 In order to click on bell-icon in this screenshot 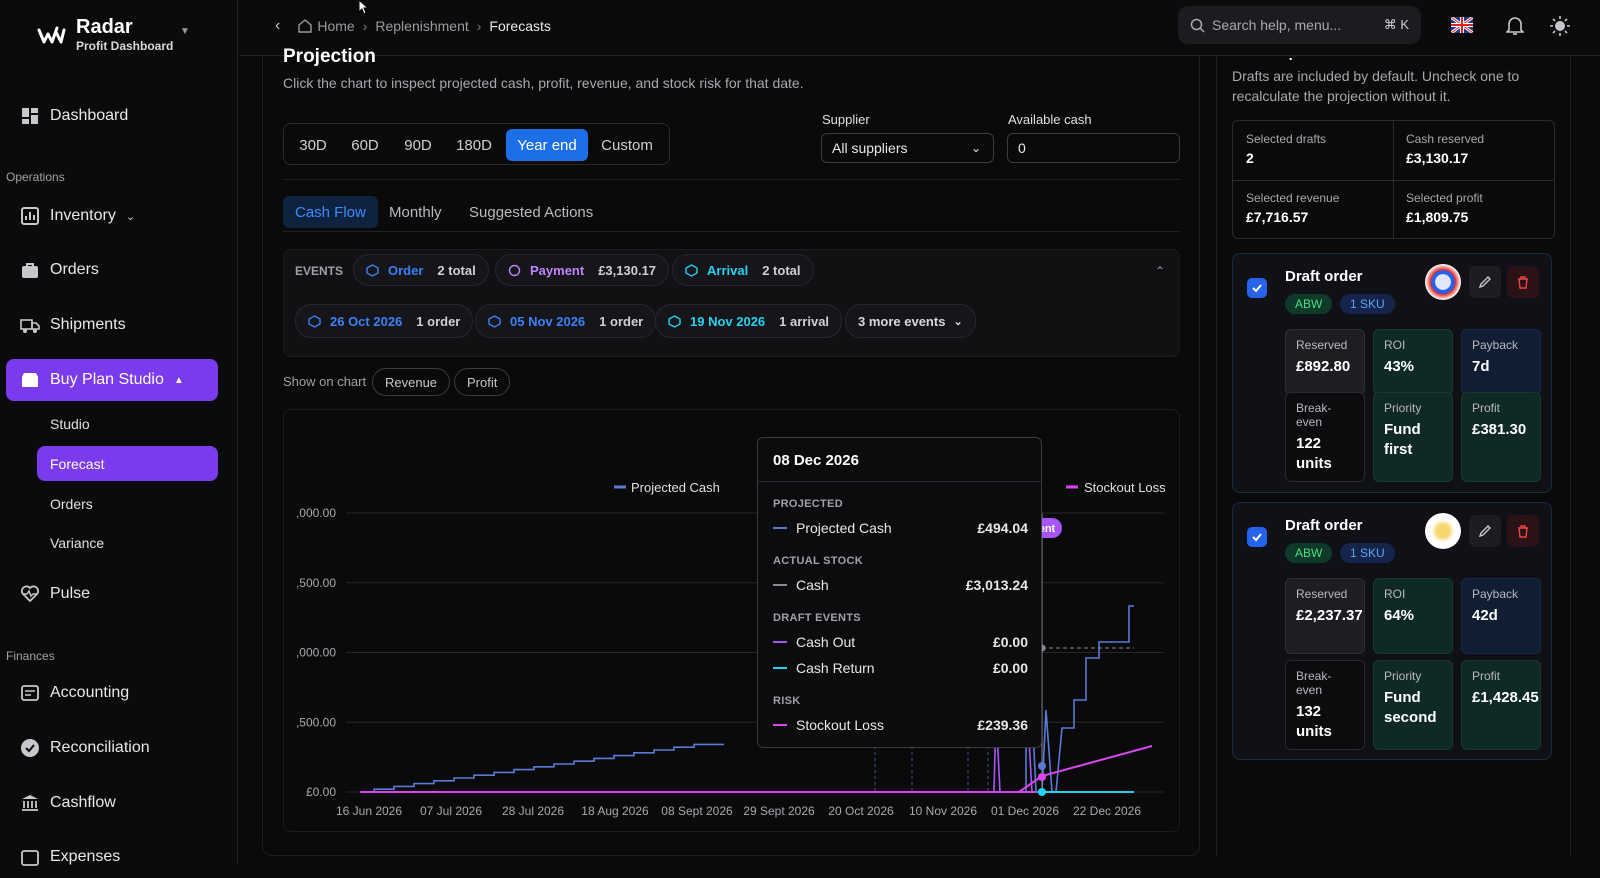, I will do `click(1515, 26)`.